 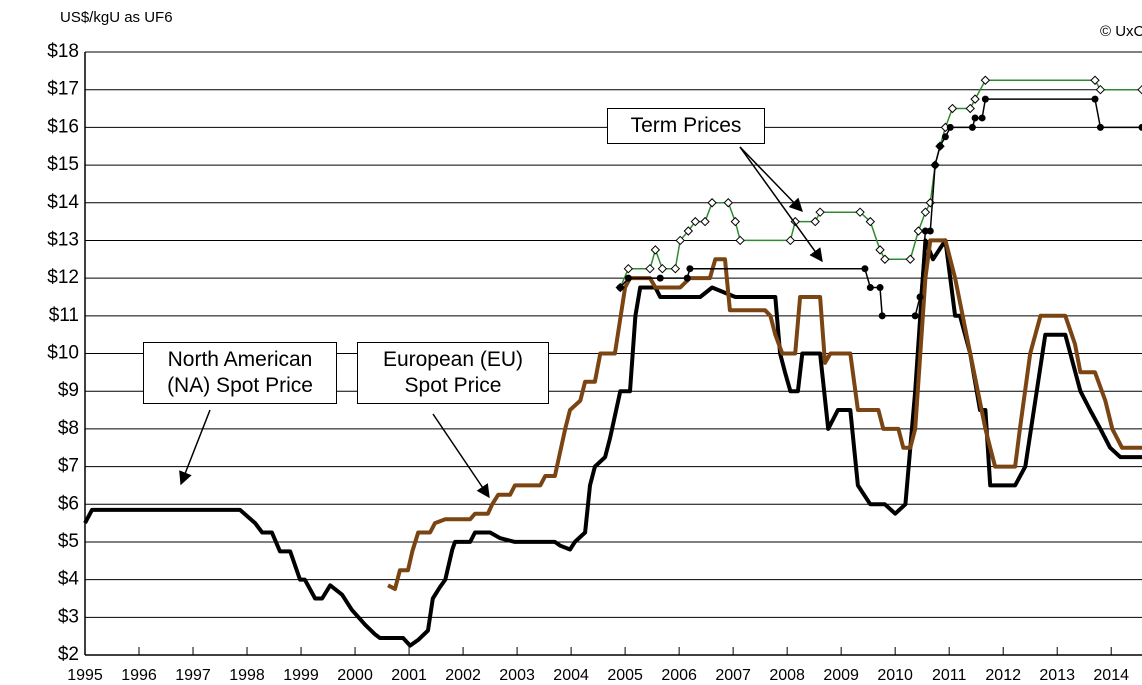 What do you see at coordinates (63, 126) in the screenshot?
I see `y-tick-label: $16` at bounding box center [63, 126].